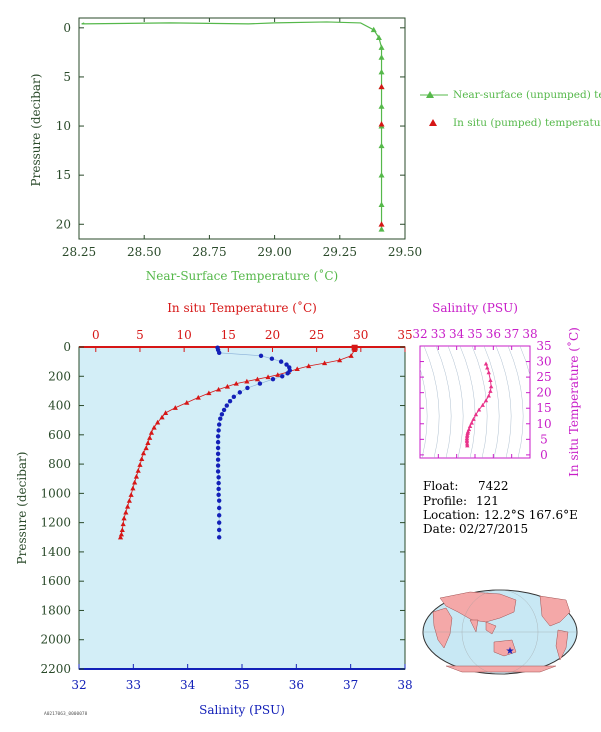  What do you see at coordinates (55, 640) in the screenshot?
I see `pressure-tick-label: 2000` at bounding box center [55, 640].